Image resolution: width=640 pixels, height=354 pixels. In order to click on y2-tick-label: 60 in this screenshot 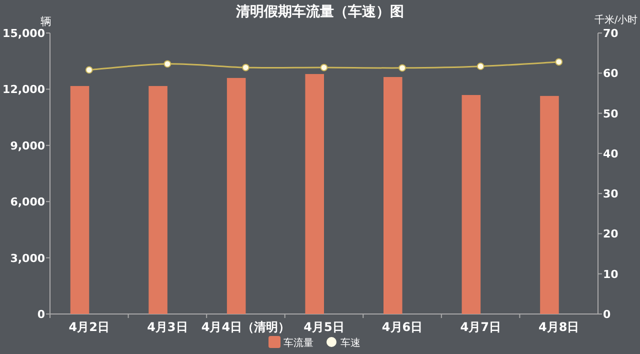, I will do `click(611, 73)`.